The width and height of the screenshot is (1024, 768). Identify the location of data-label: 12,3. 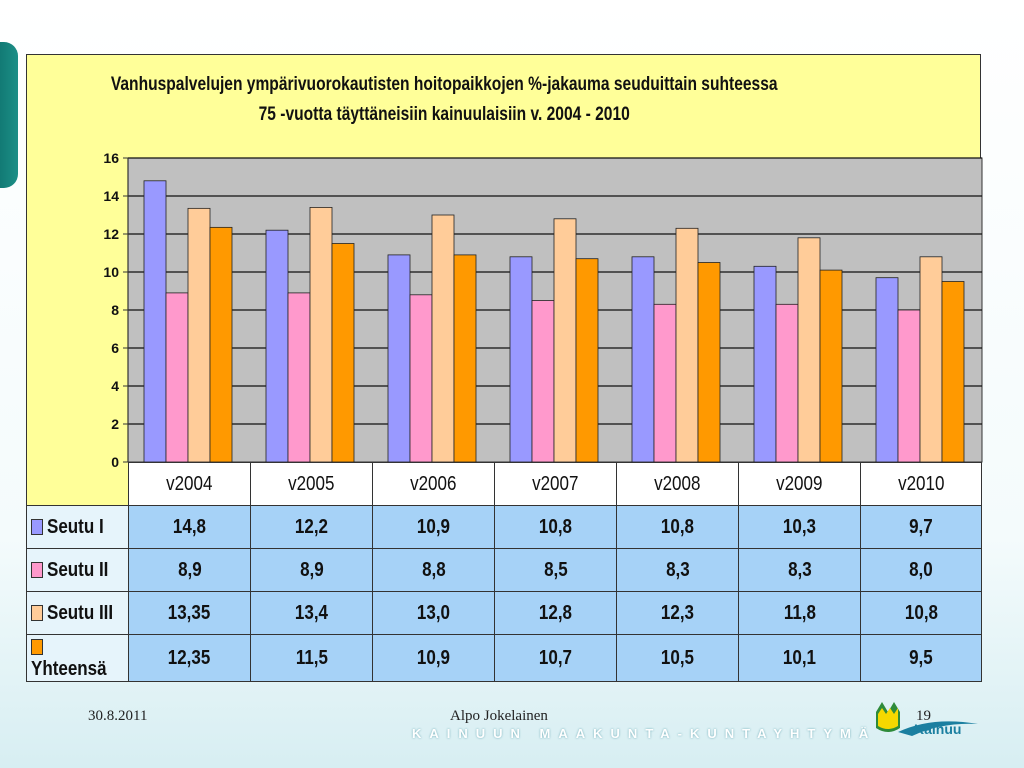
(677, 613).